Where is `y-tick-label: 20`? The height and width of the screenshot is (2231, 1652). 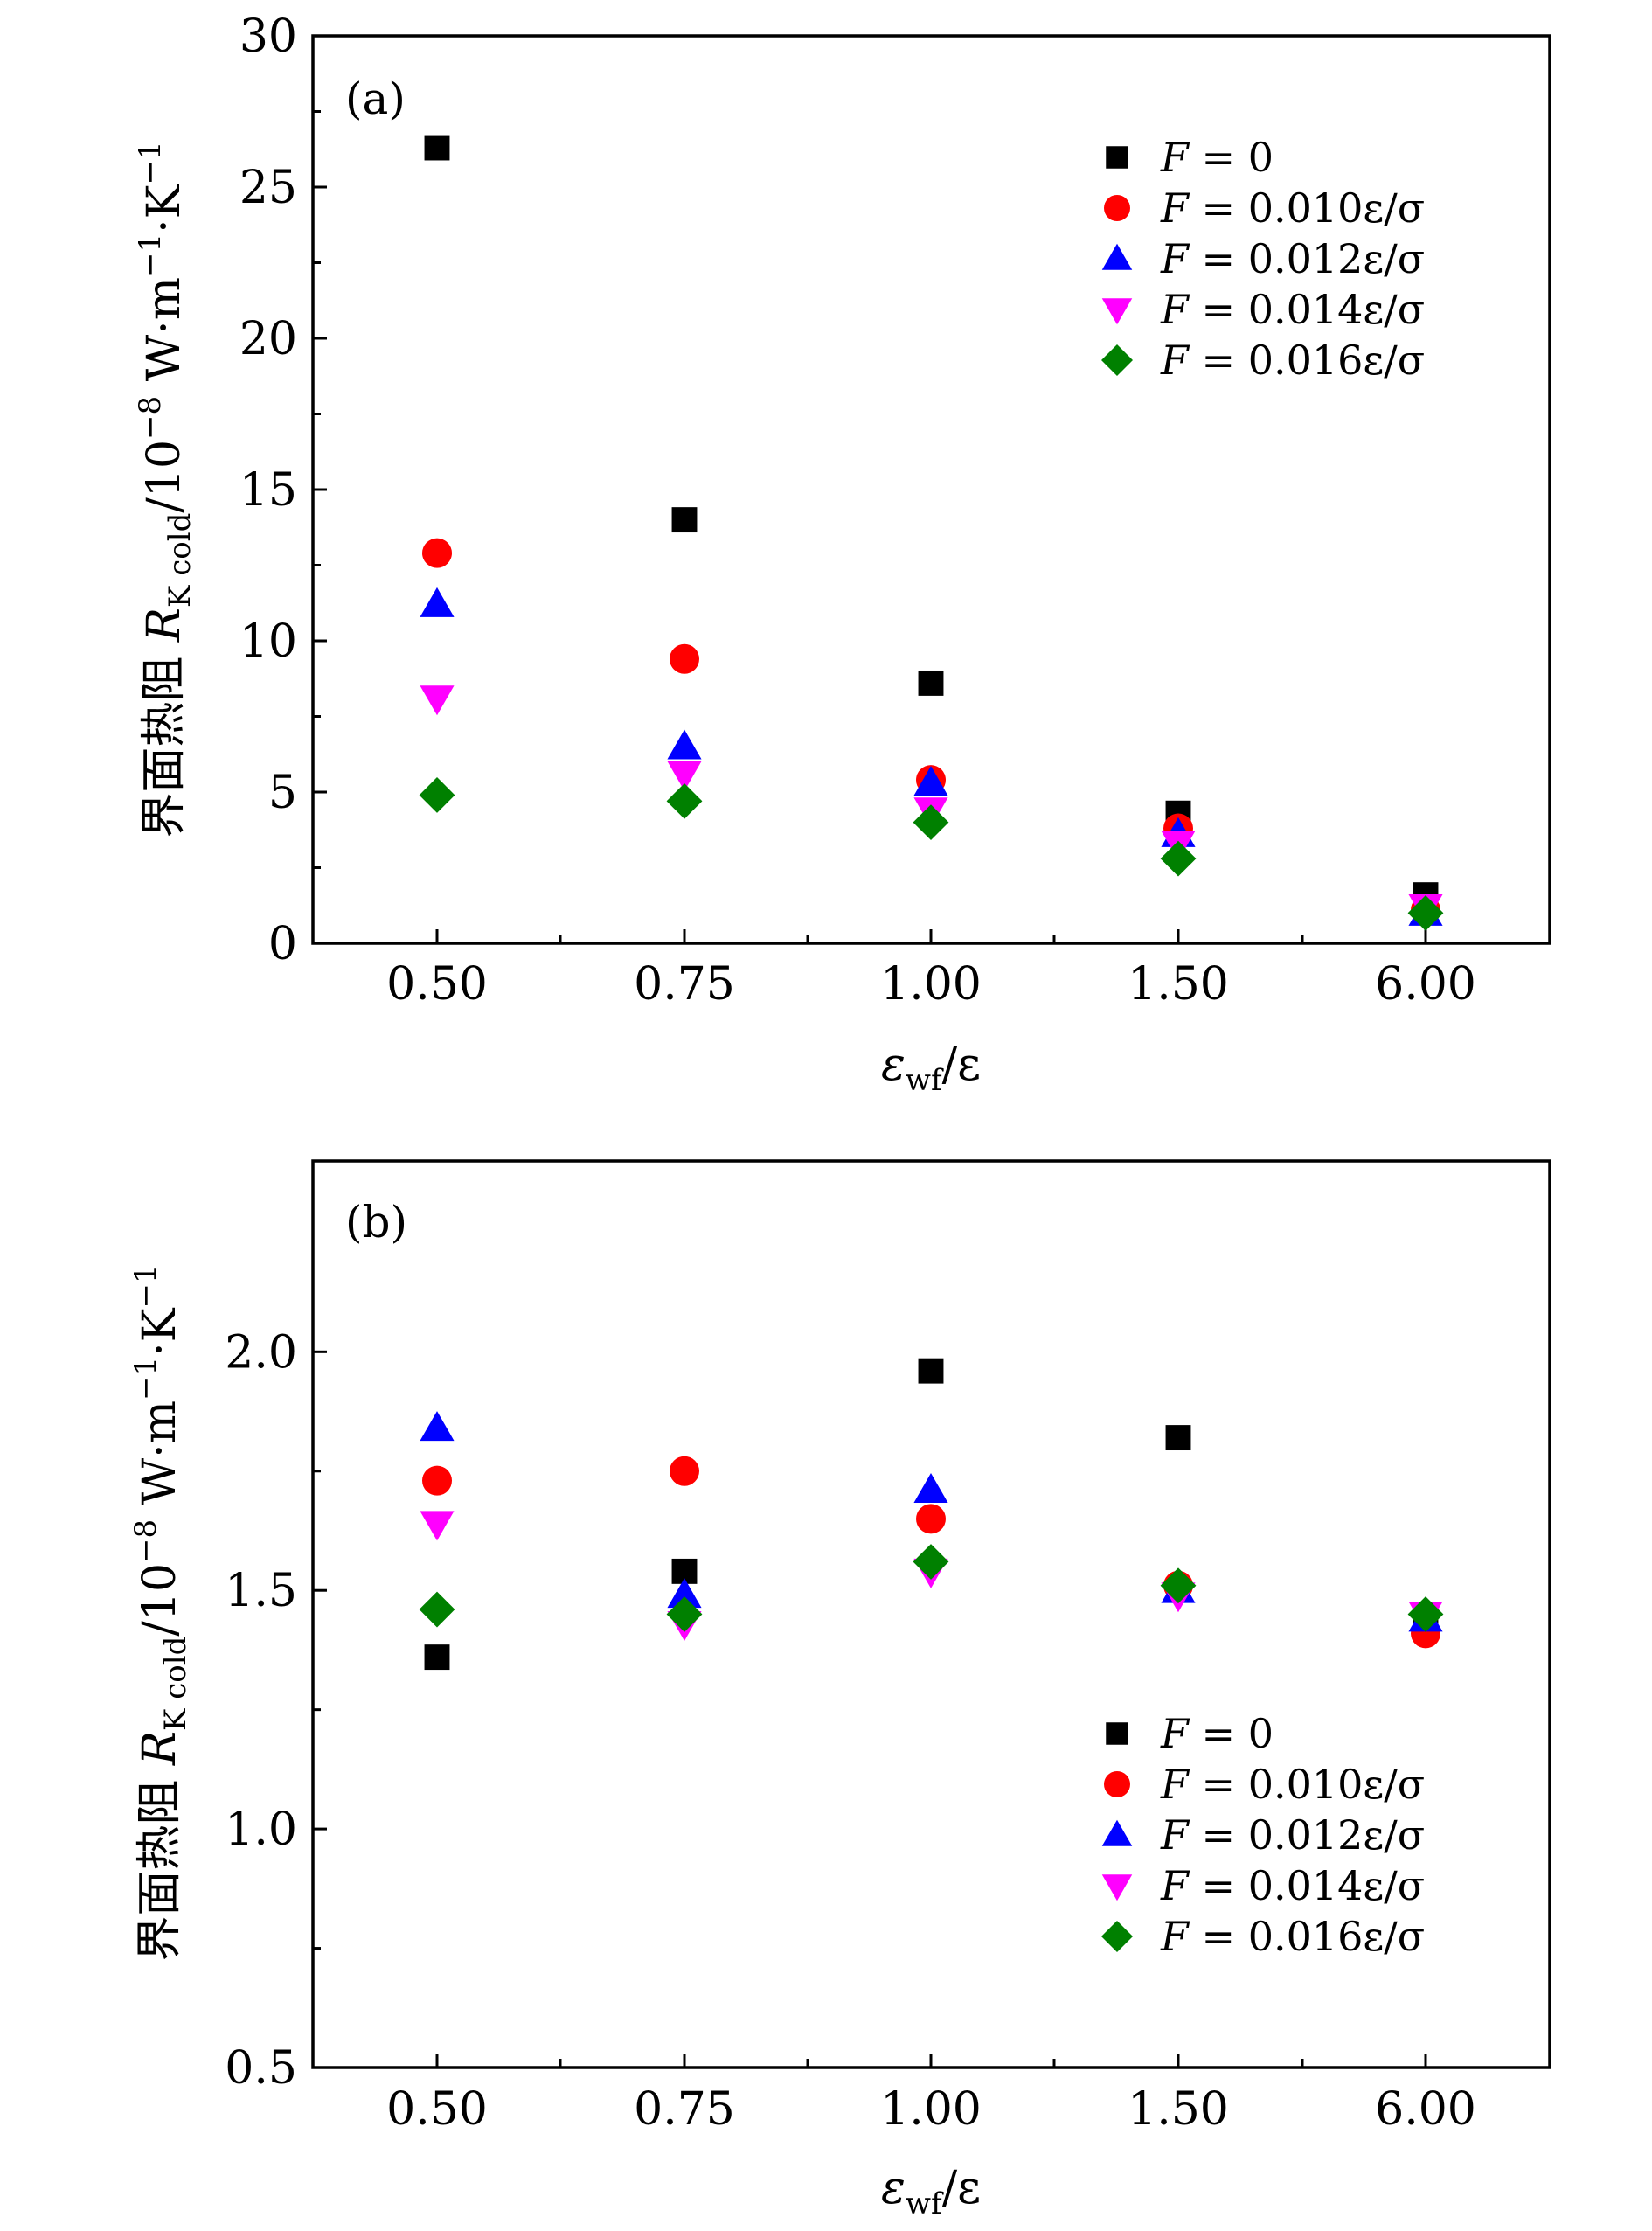 y-tick-label: 20 is located at coordinates (268, 339).